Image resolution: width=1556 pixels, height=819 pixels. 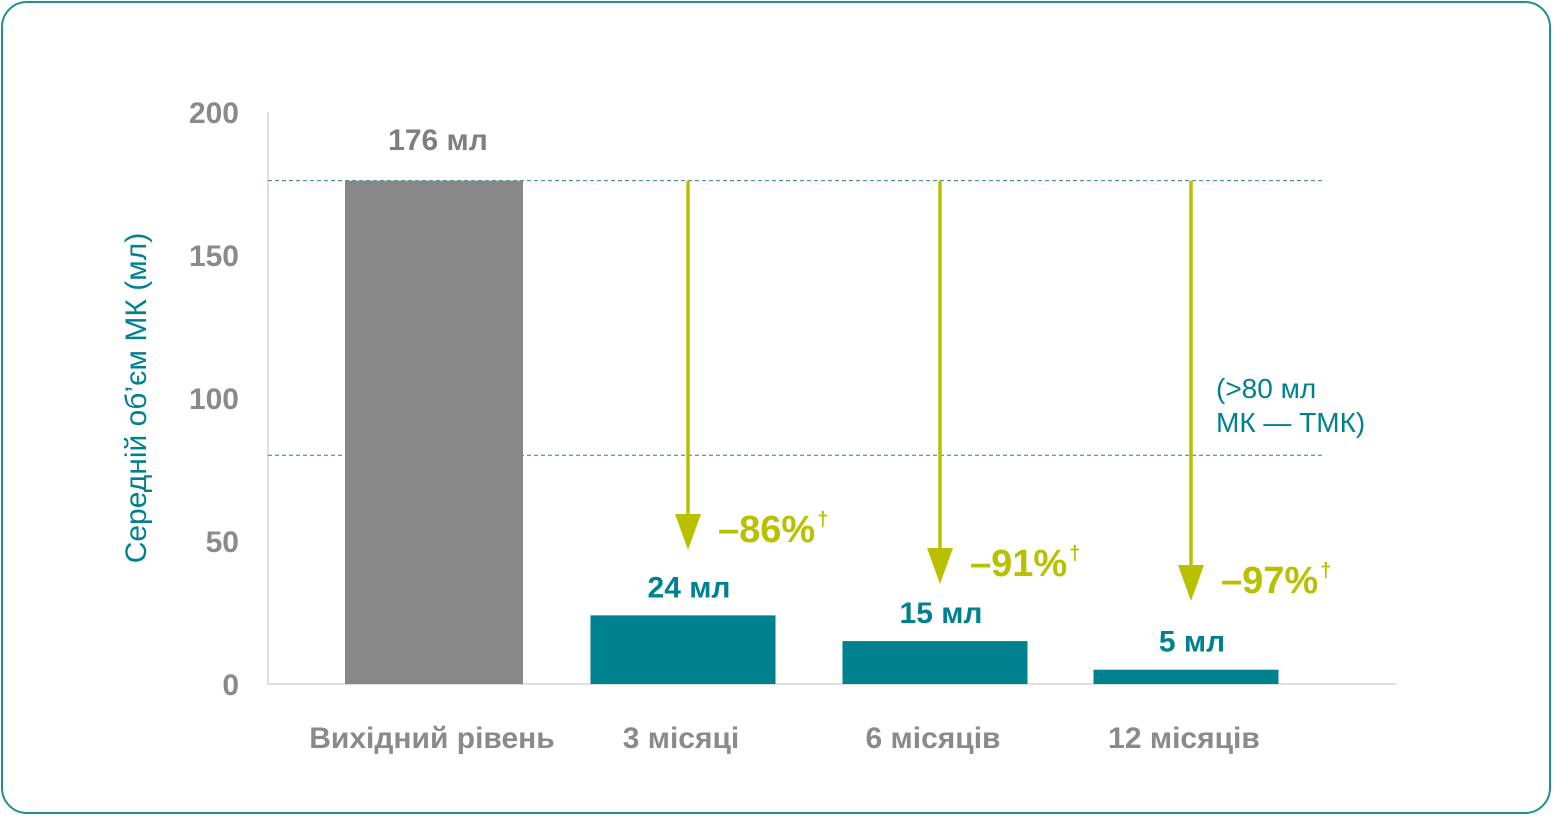 I want to click on threshold-note-line-1: (>80 мл, so click(x=1266, y=388).